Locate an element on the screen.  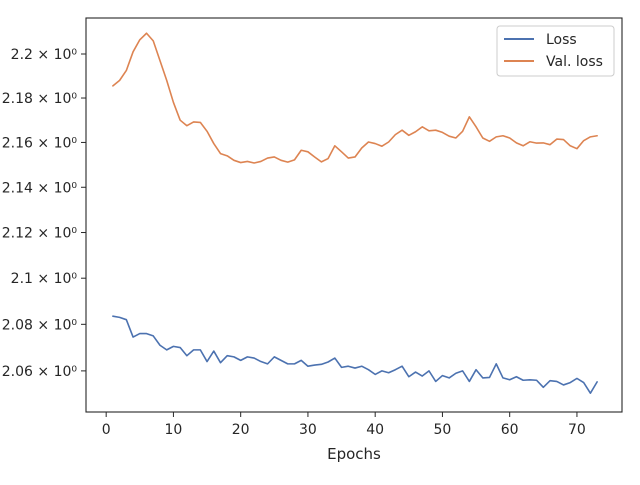
x-tick-label: 20 is located at coordinates (241, 430).